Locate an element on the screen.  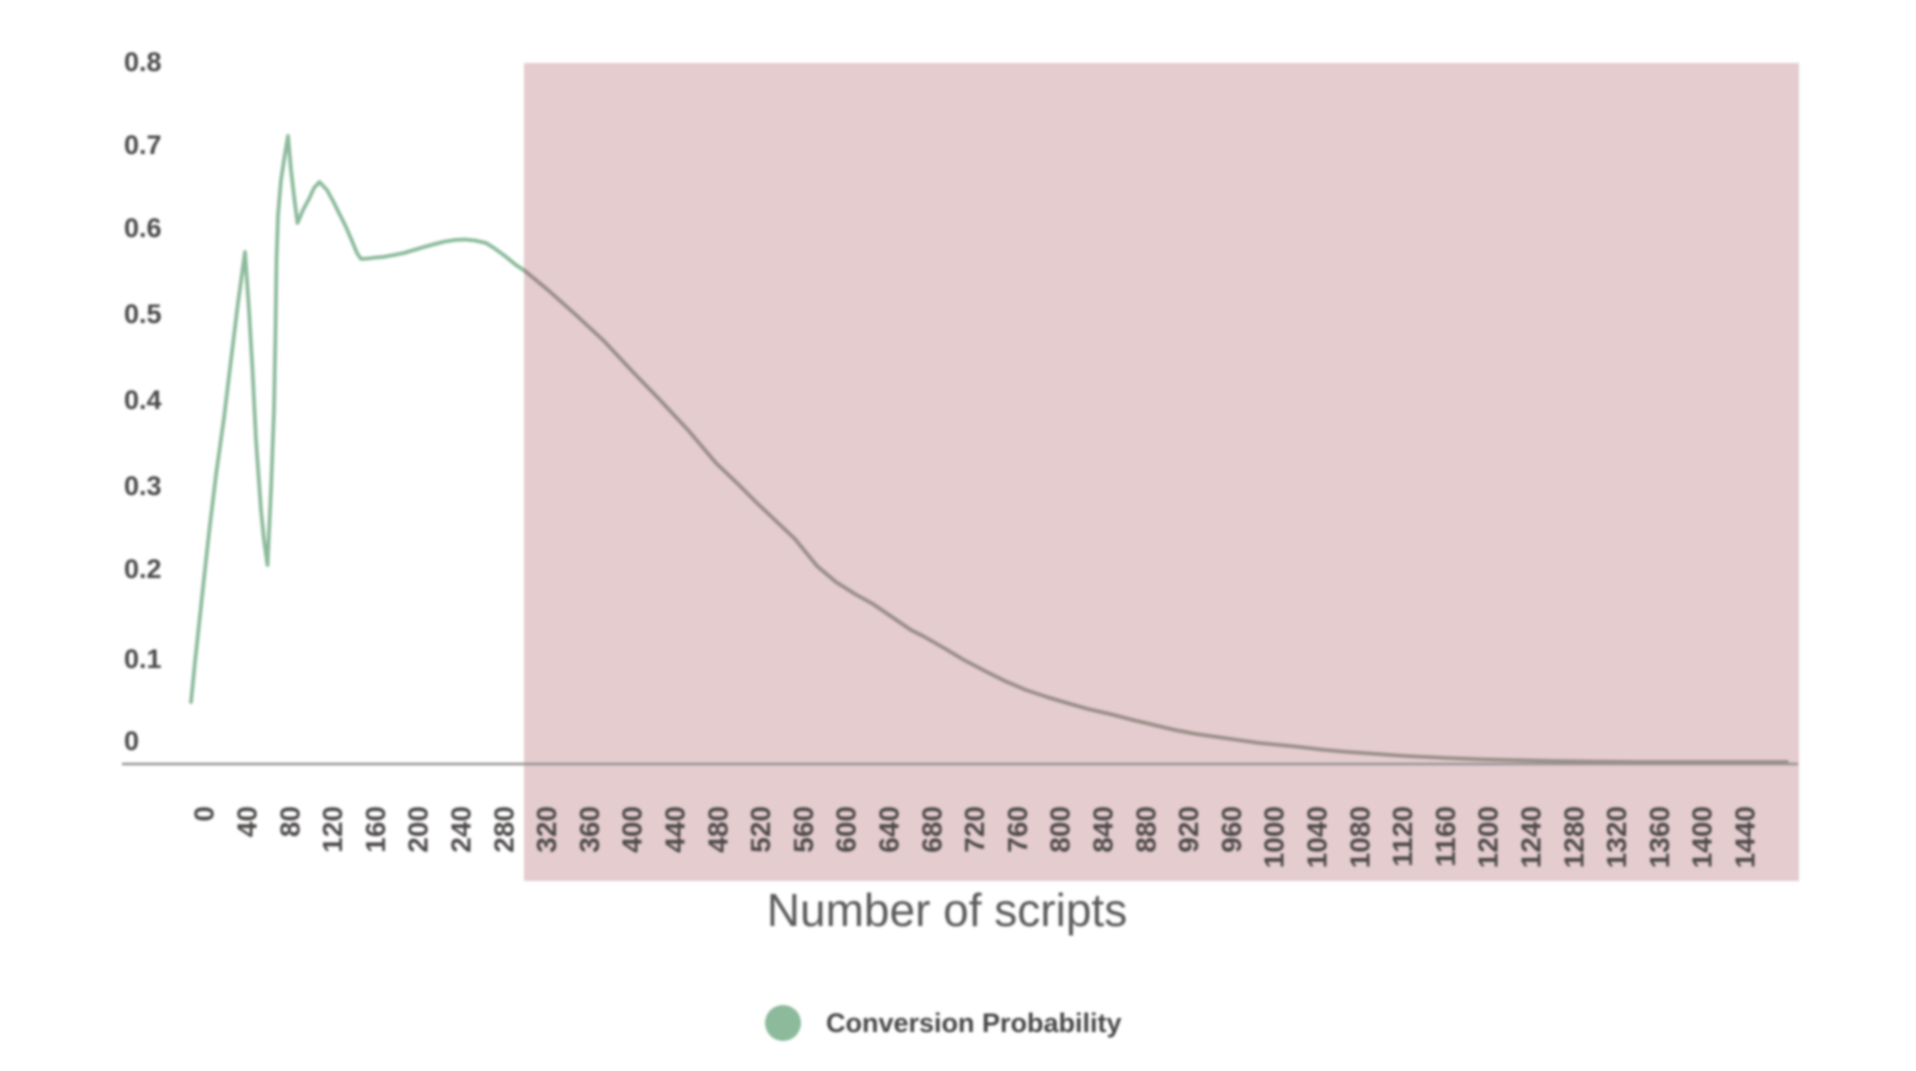
svg-text: 680 is located at coordinates (931, 829).